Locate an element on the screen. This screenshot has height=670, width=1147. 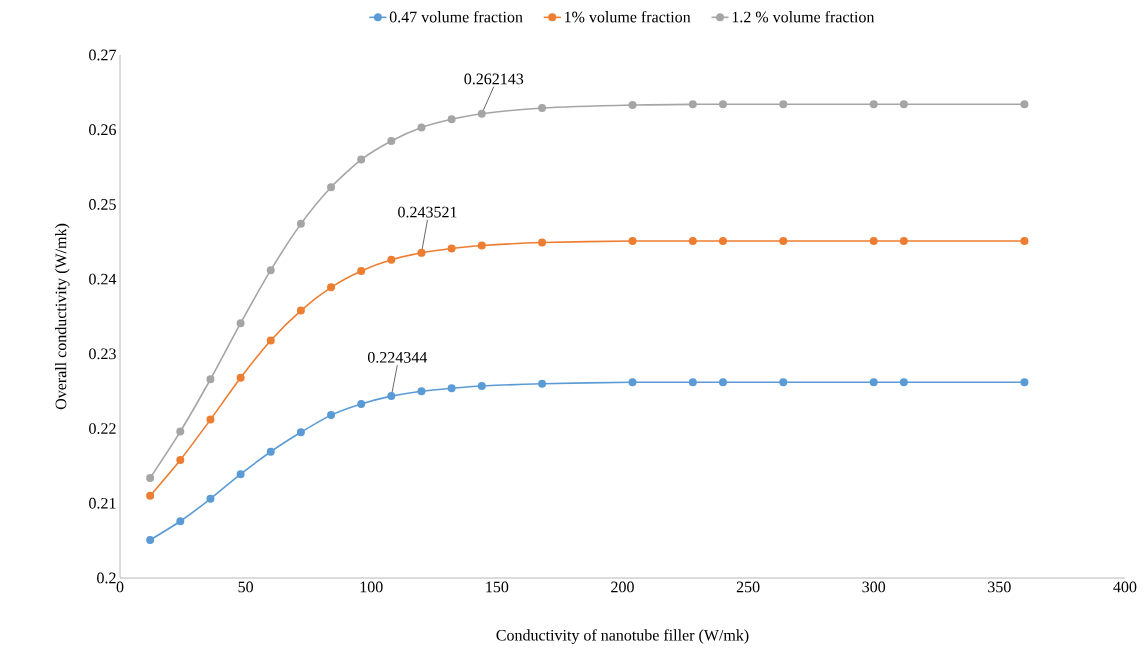
y-tick-label: 0.21 is located at coordinates (102, 503).